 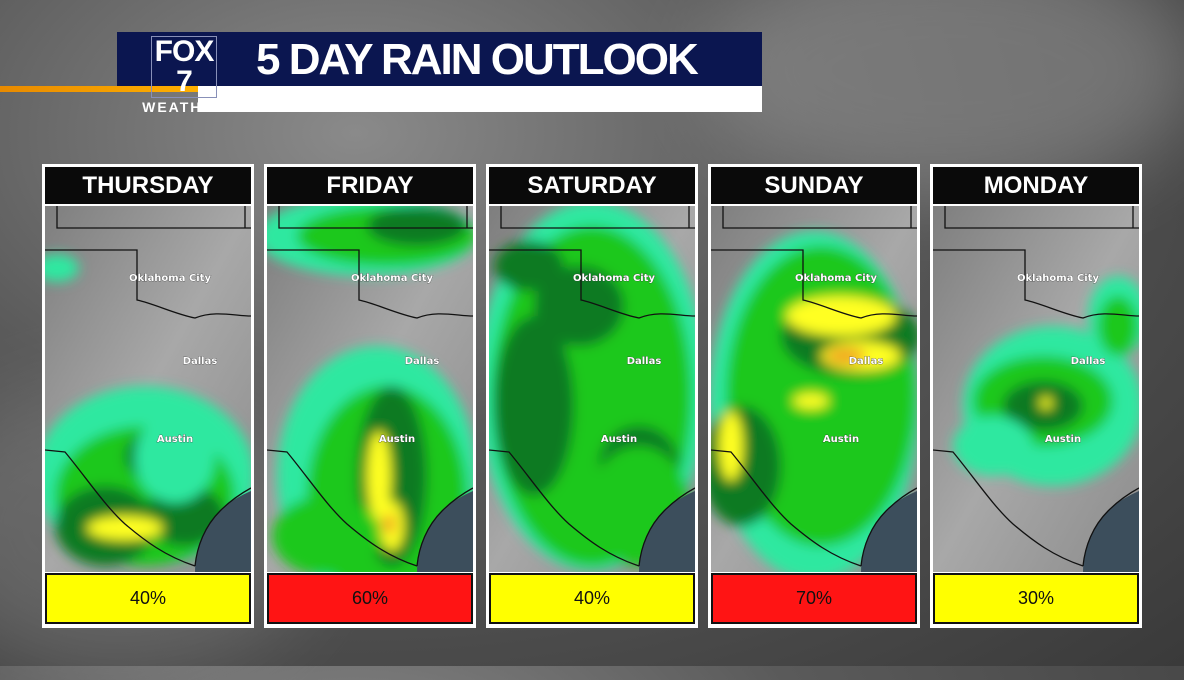 I want to click on accent-stripe, so click(x=99, y=89).